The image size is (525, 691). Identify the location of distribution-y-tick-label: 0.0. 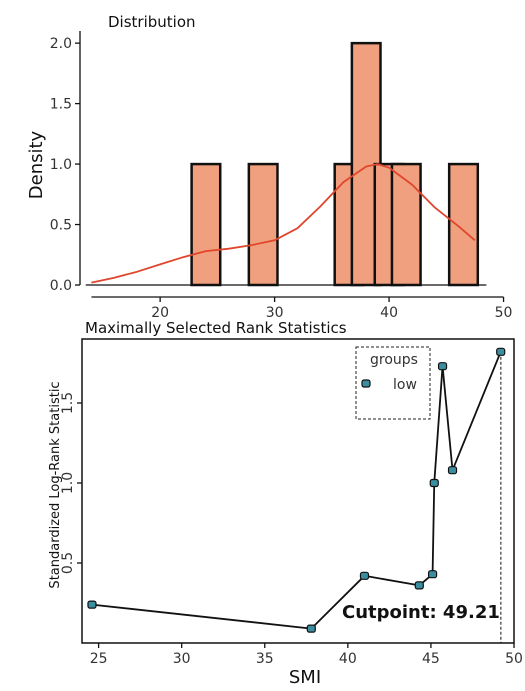
(61, 286).